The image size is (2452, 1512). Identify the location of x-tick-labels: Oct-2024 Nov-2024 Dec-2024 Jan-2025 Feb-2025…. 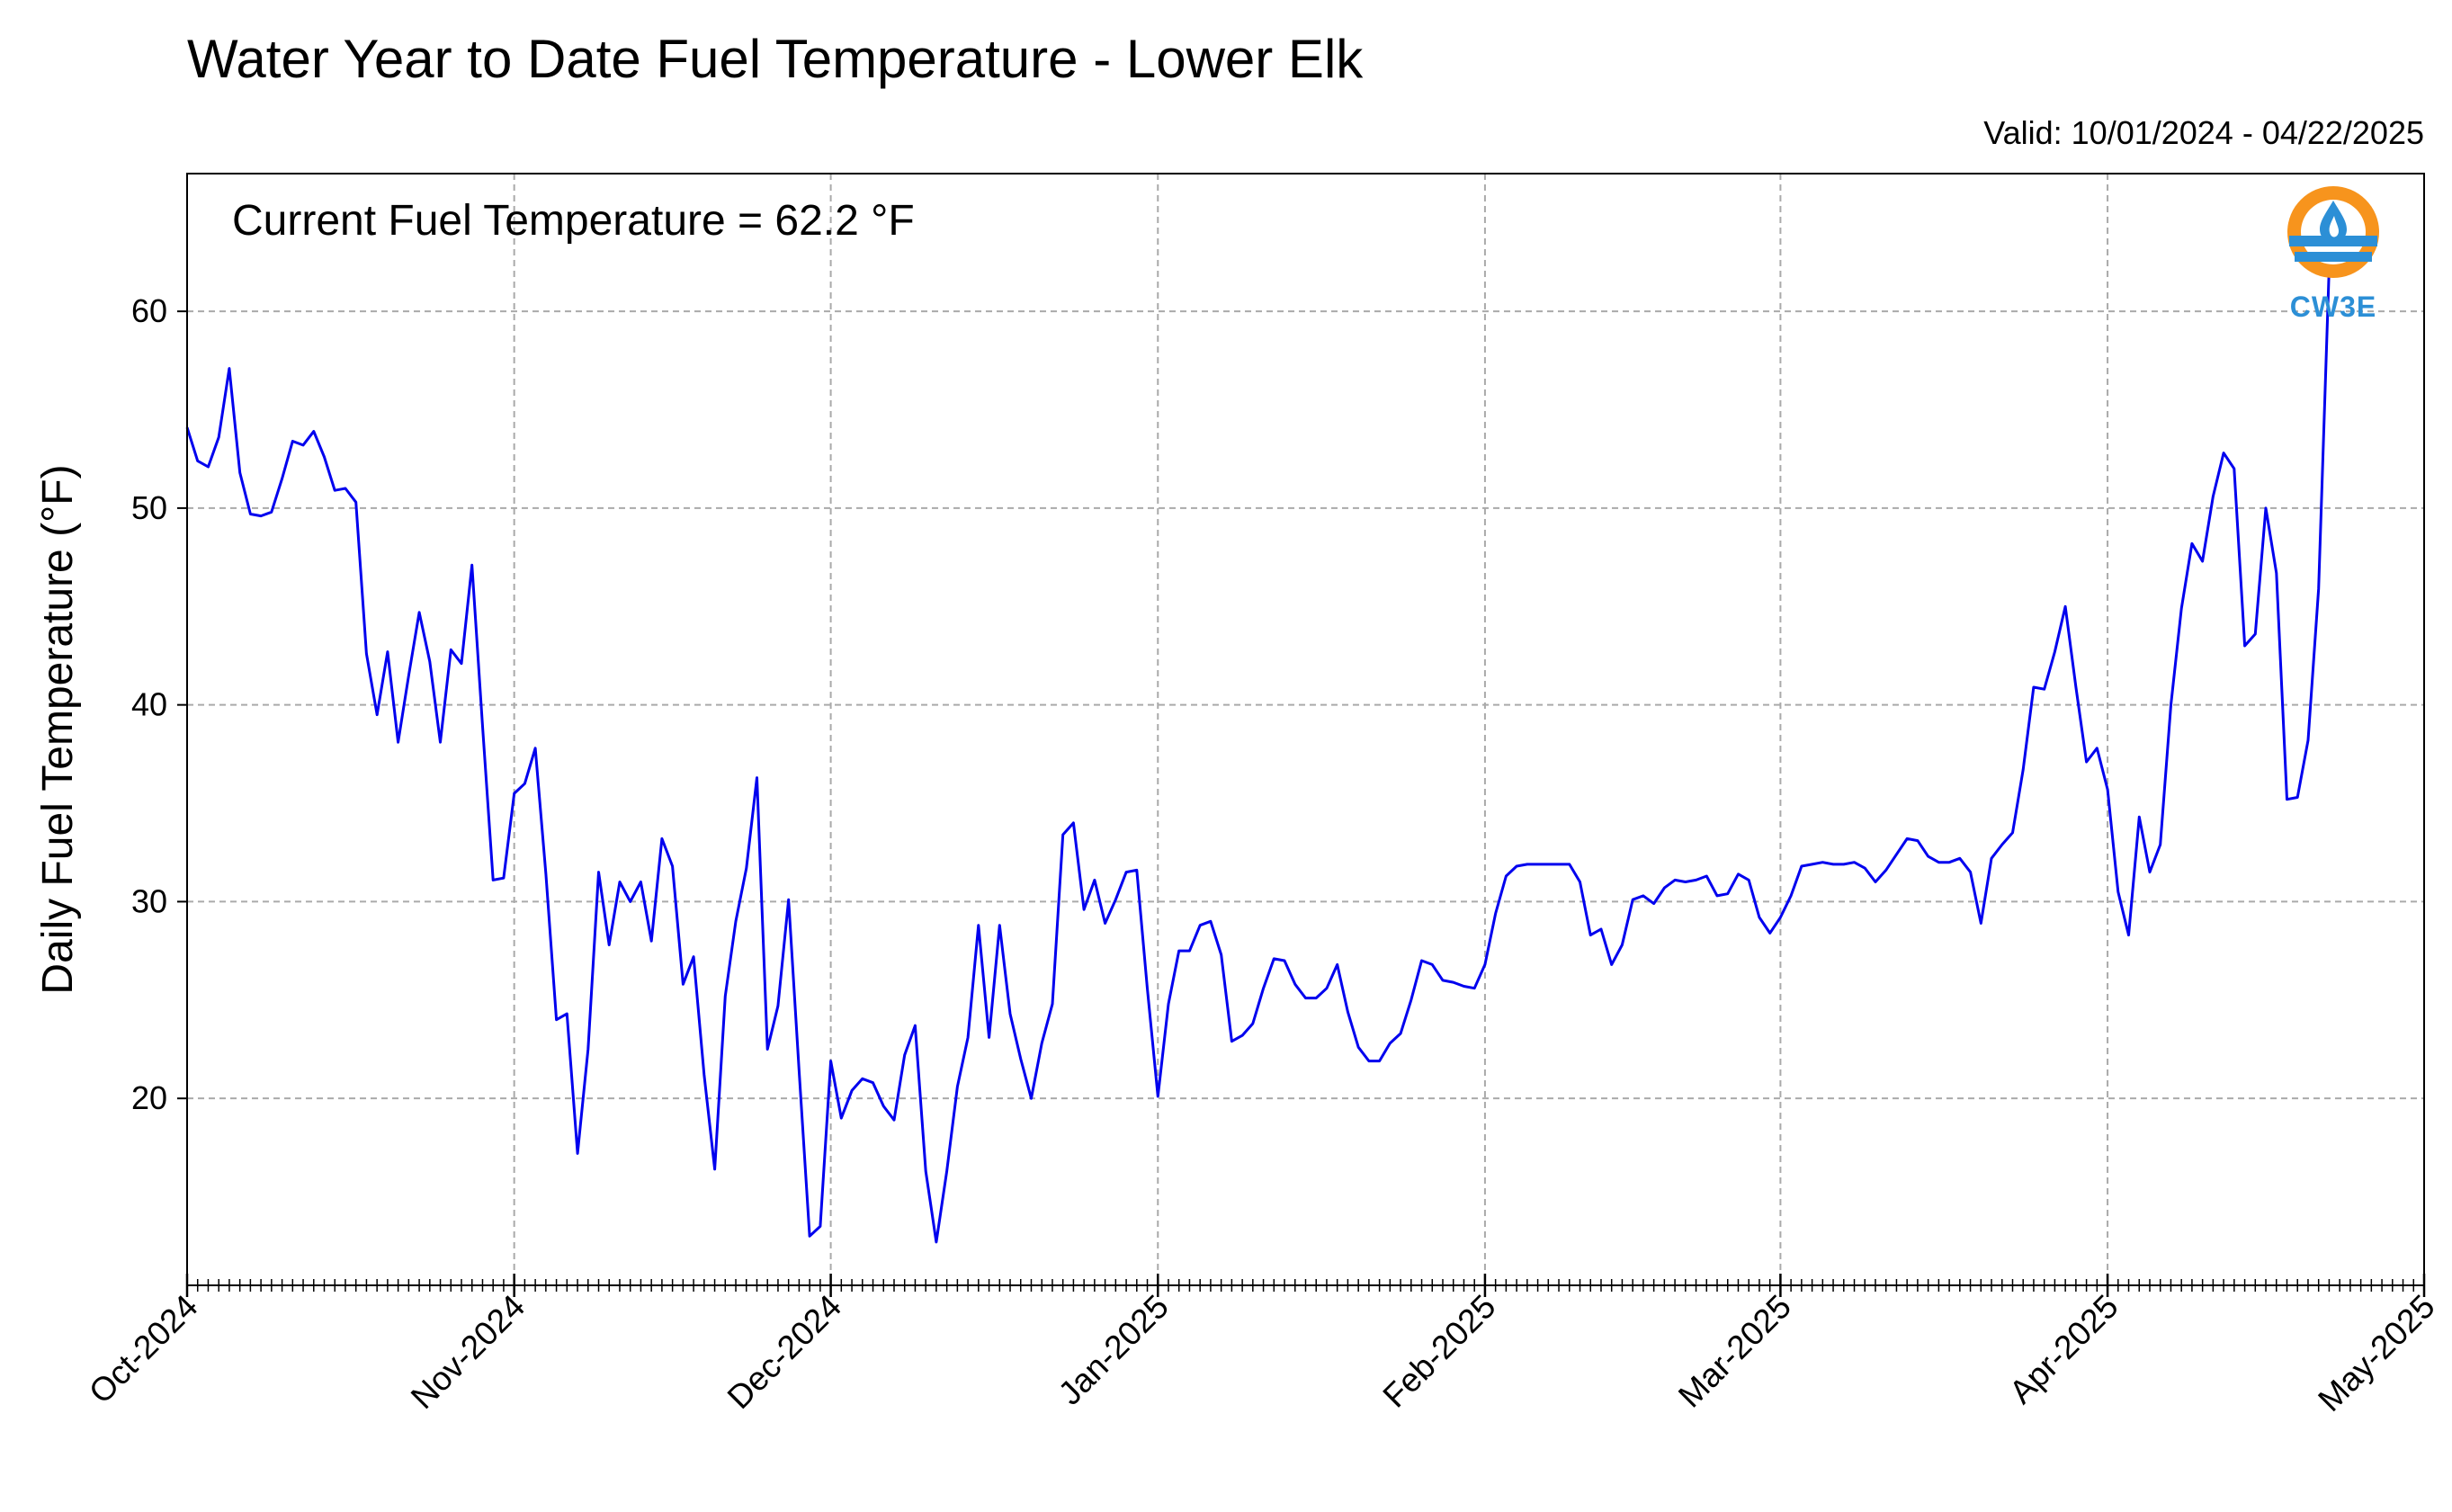
(1262, 1353).